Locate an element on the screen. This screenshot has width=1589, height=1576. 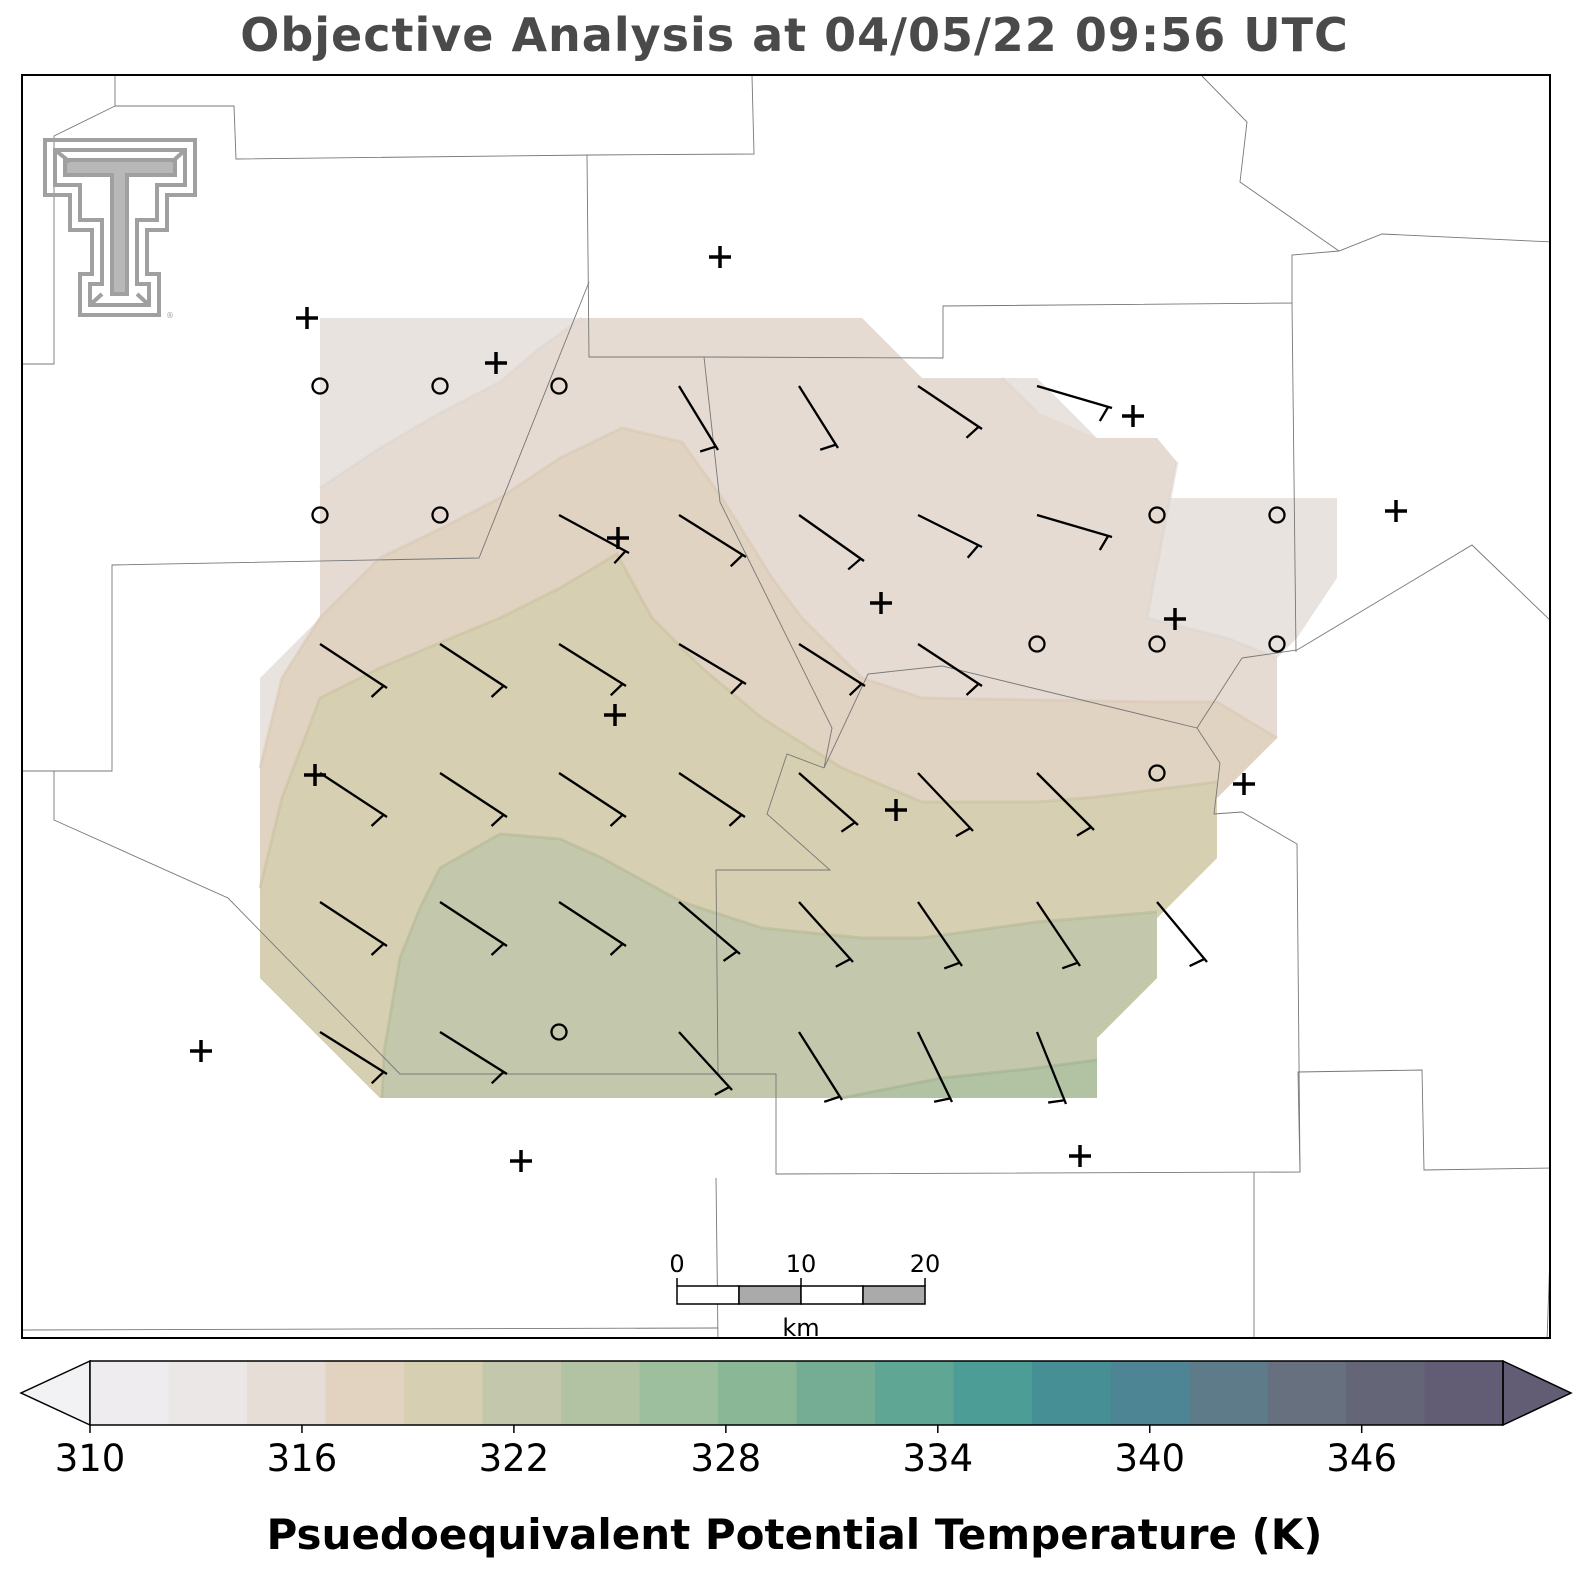
colorbar-under-arrow is located at coordinates (55, 1393).